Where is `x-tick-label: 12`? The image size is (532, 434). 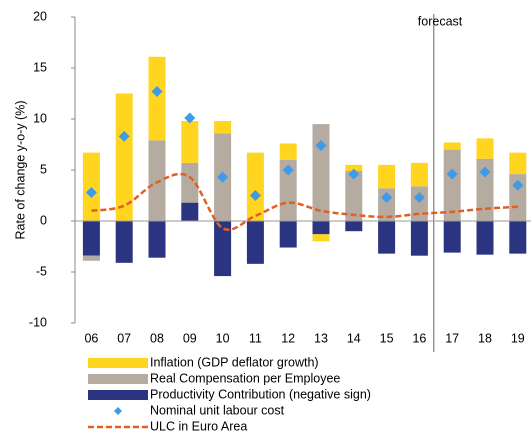
x-tick-label: 12 is located at coordinates (288, 338).